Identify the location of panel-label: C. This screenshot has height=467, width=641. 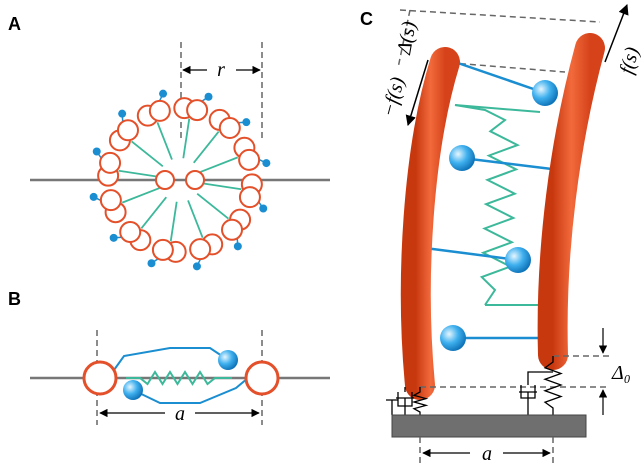
(366, 19).